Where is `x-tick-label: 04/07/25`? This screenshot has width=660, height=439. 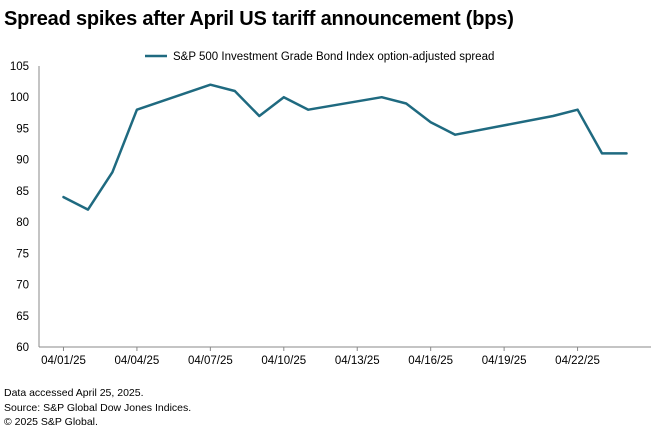
x-tick-label: 04/07/25 is located at coordinates (210, 361).